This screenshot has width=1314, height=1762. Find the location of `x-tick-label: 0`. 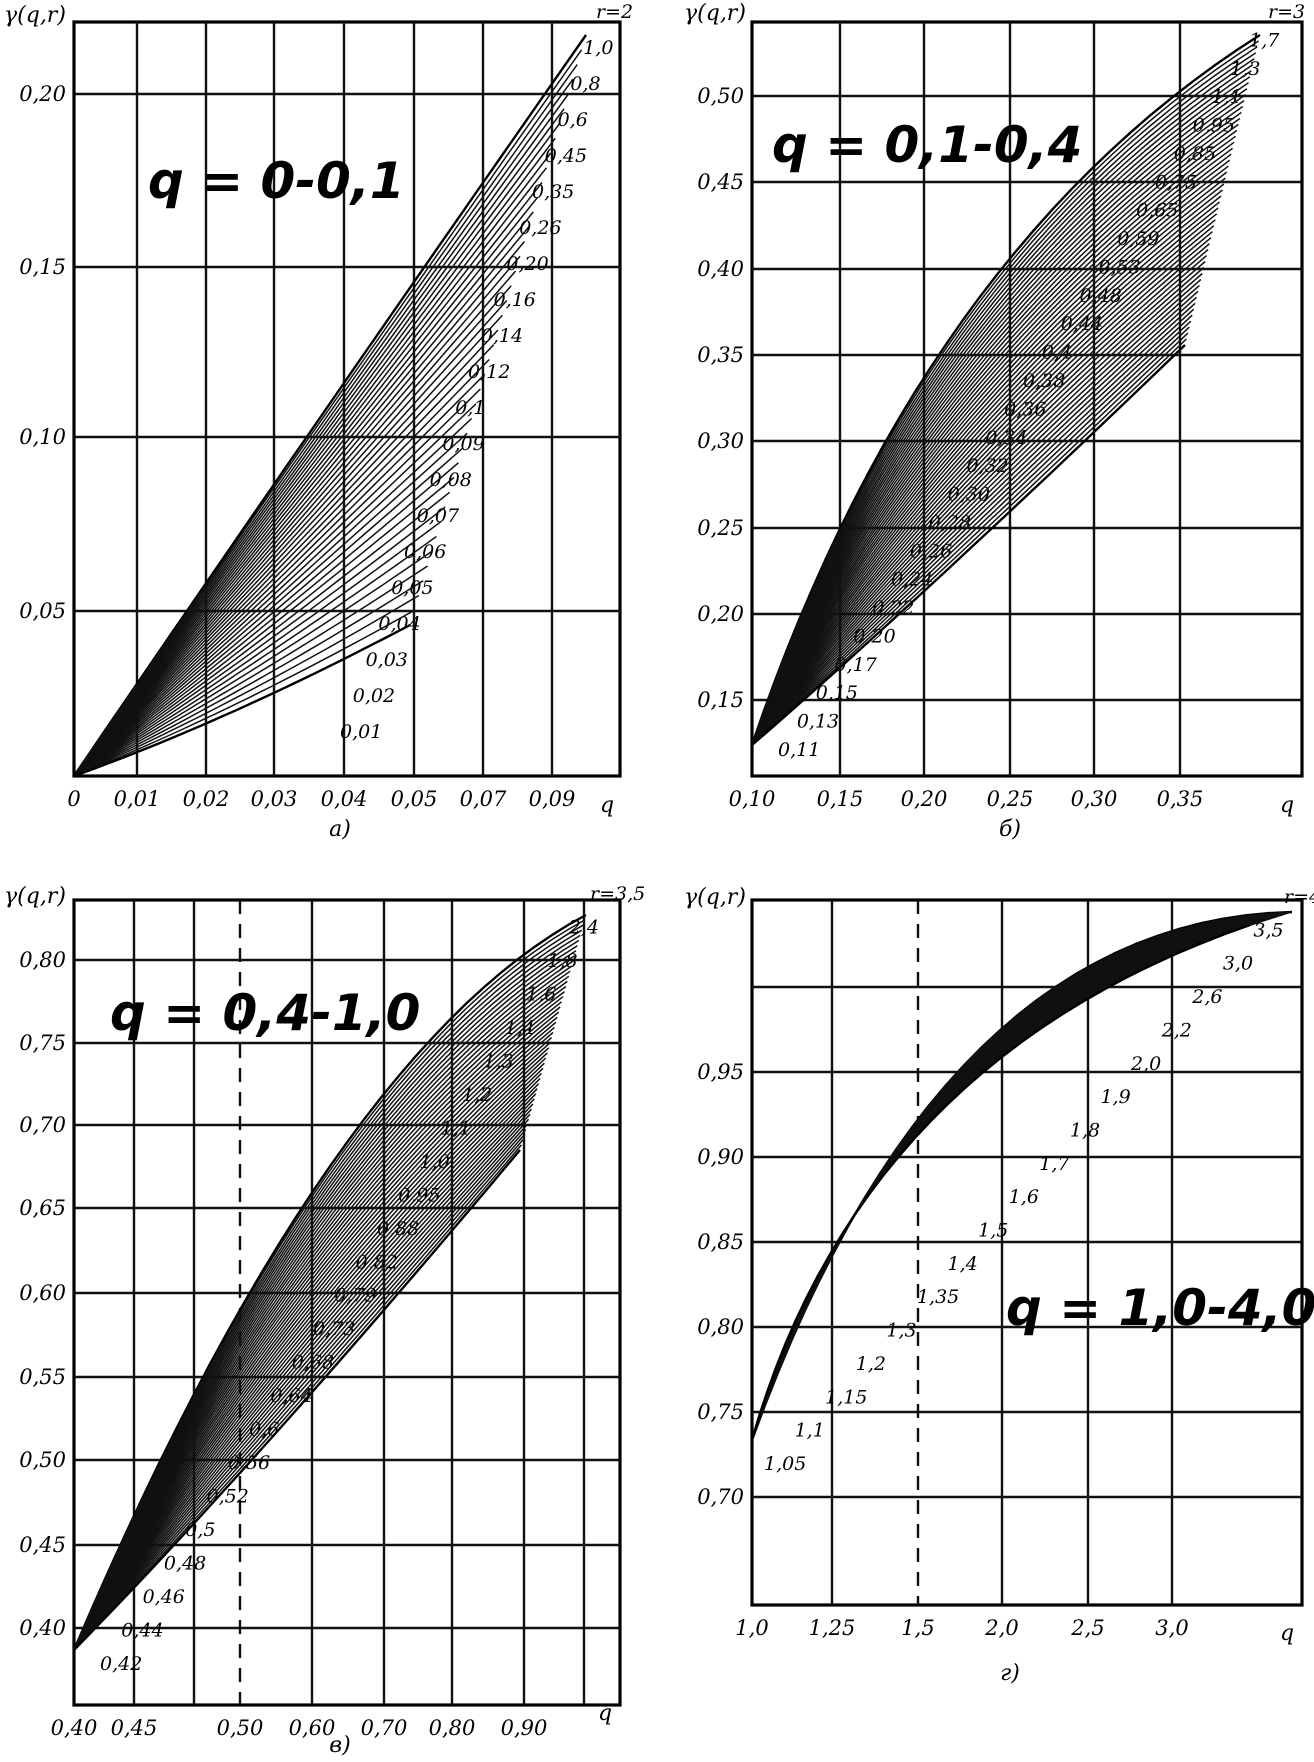

x-tick-label: 0 is located at coordinates (73, 799).